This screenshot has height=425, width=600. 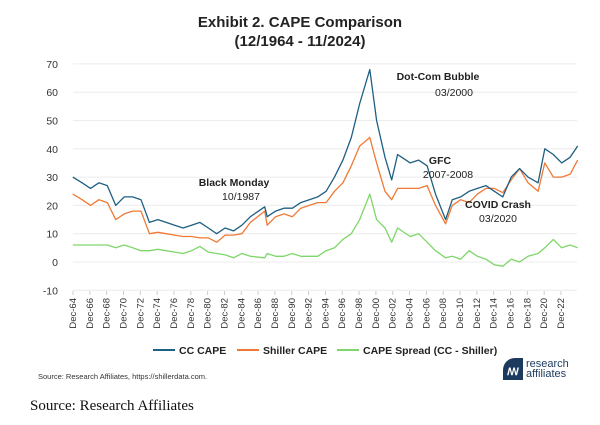 What do you see at coordinates (325, 313) in the screenshot?
I see `x-tick-label: Dec-94` at bounding box center [325, 313].